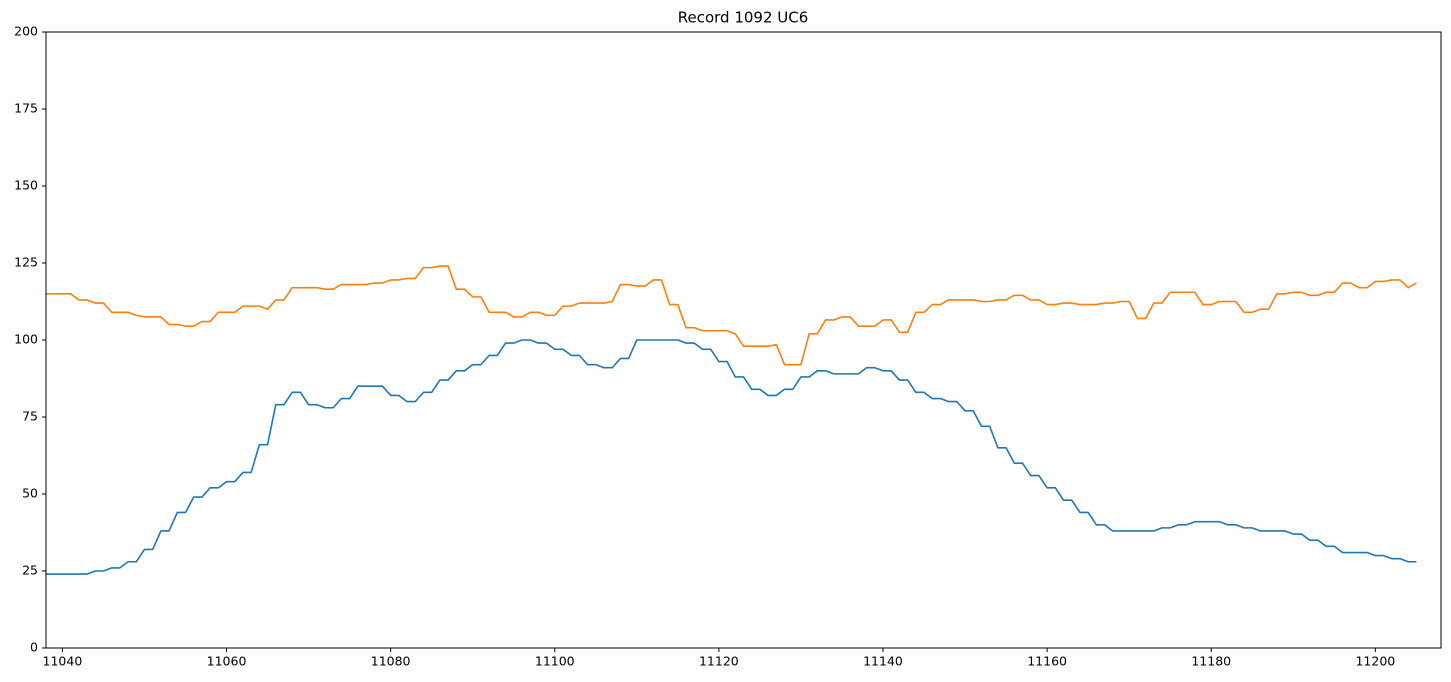  I want to click on y-tick-label: 100, so click(26, 339).